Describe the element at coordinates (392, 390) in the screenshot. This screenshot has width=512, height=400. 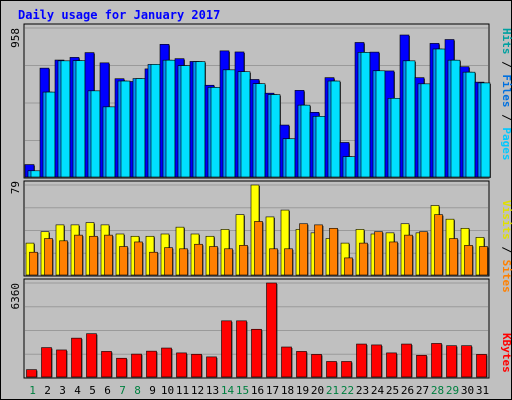
I see `x-tick-label: 25` at that location.